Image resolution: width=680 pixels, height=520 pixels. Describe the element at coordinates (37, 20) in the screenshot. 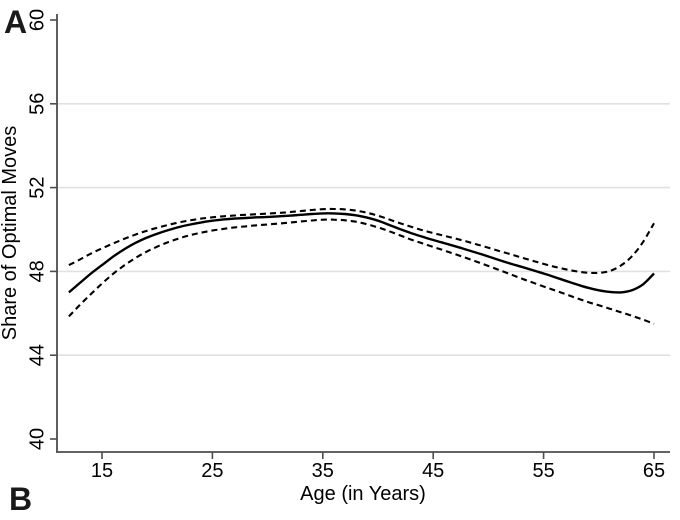

I see `y-tick-label-60: 60` at that location.